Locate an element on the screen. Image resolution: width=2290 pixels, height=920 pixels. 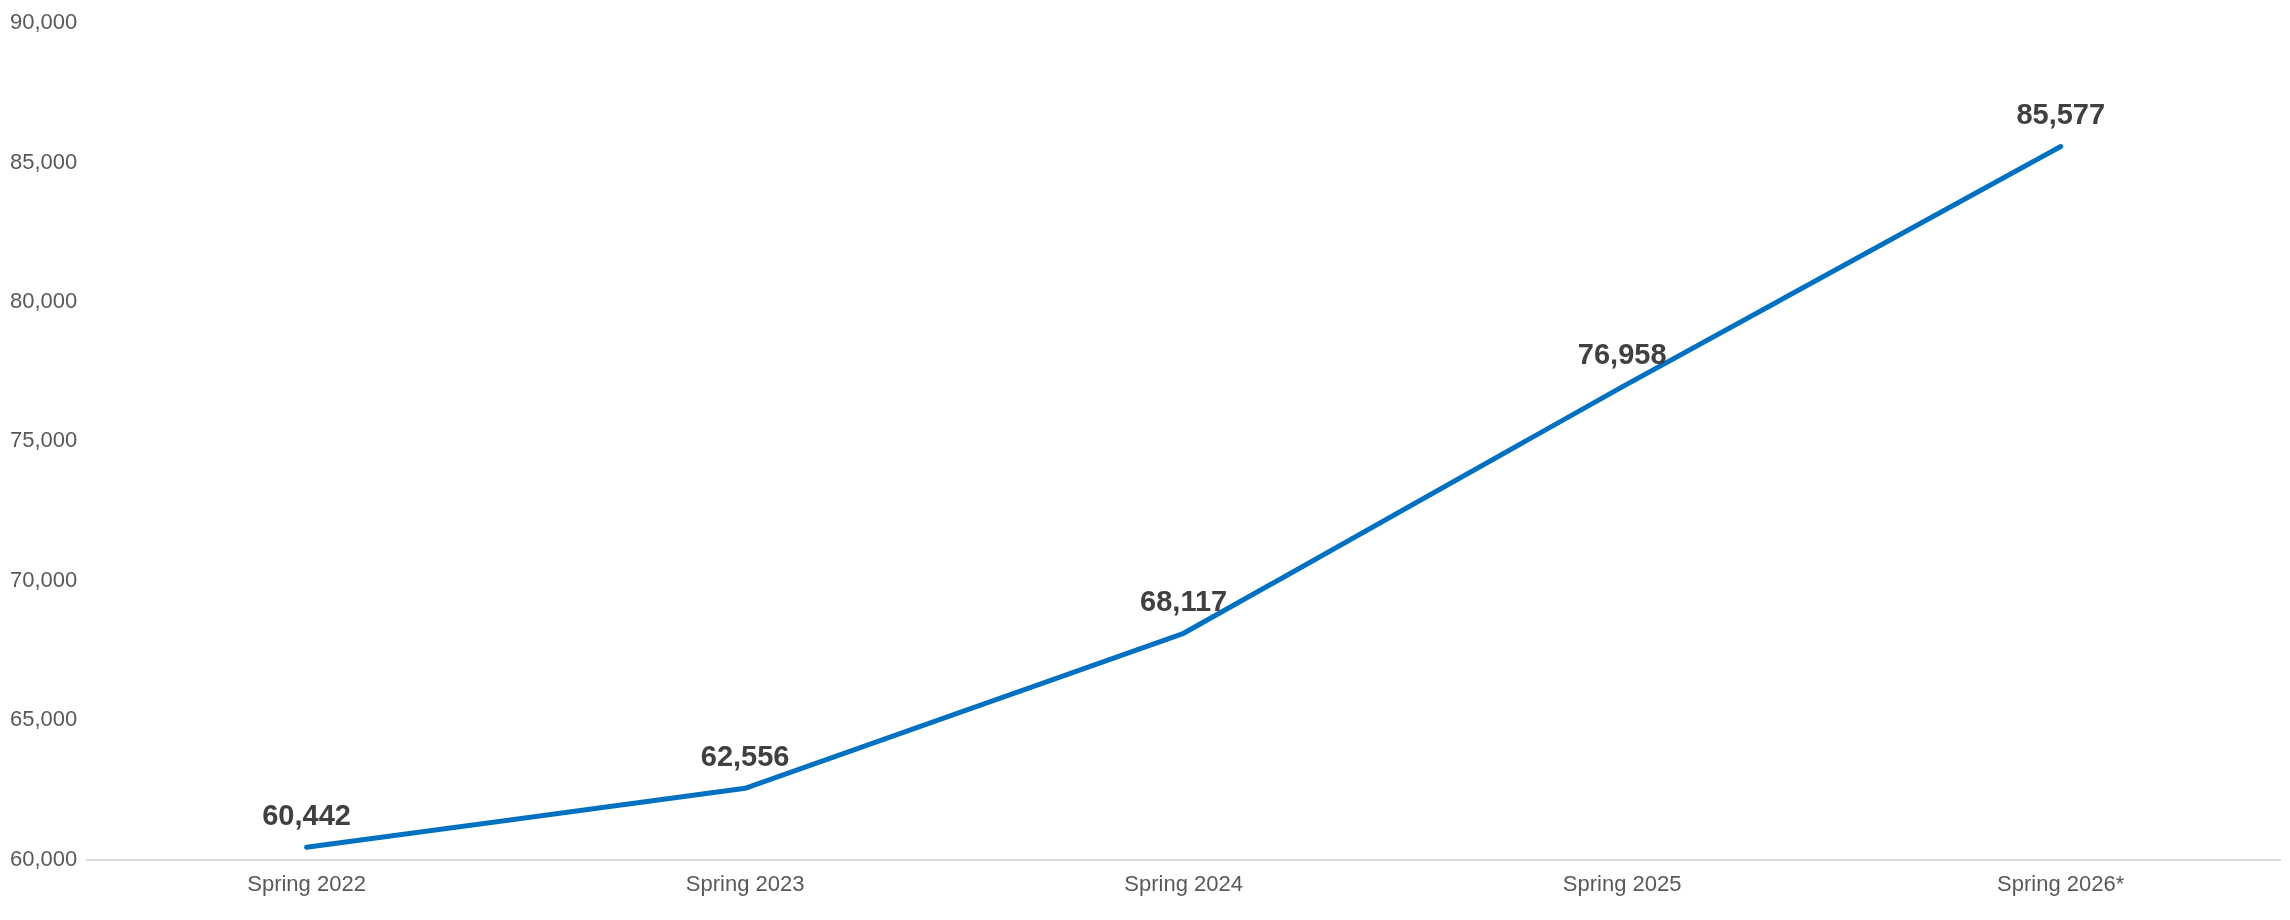
y-tick-label: 90,000 is located at coordinates (43, 22).